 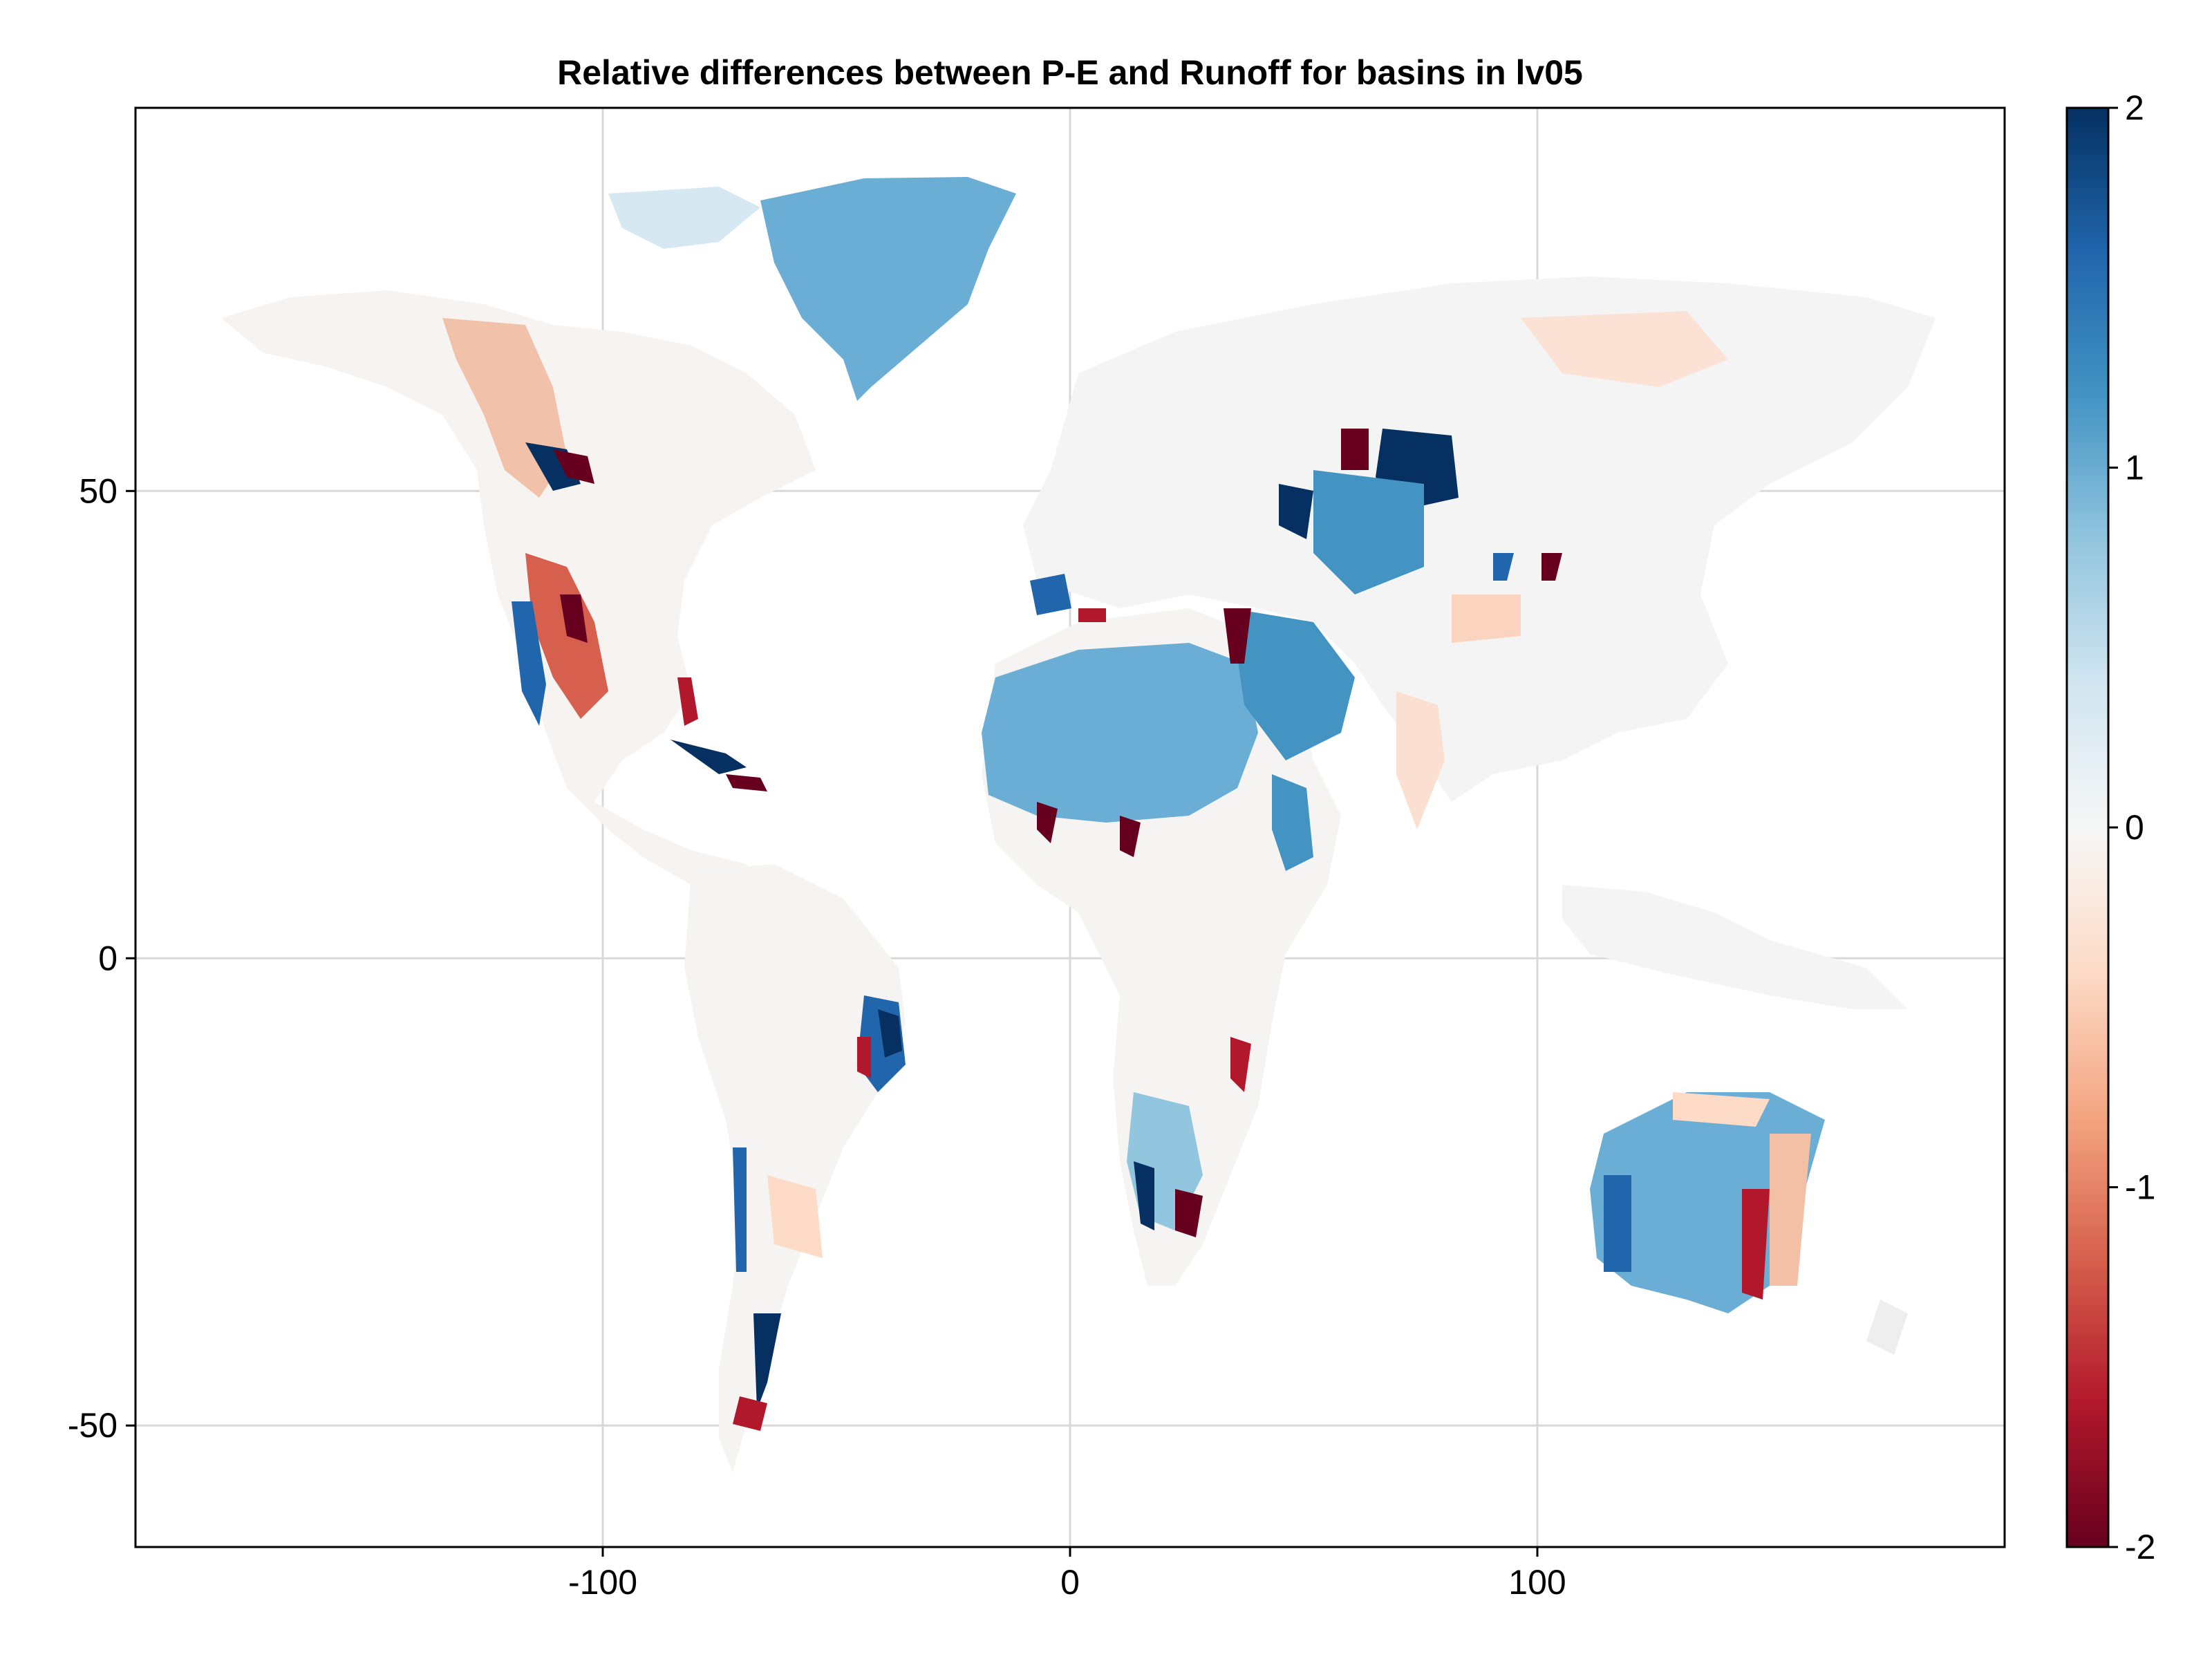 What do you see at coordinates (888, 289) in the screenshot?
I see `greenland` at bounding box center [888, 289].